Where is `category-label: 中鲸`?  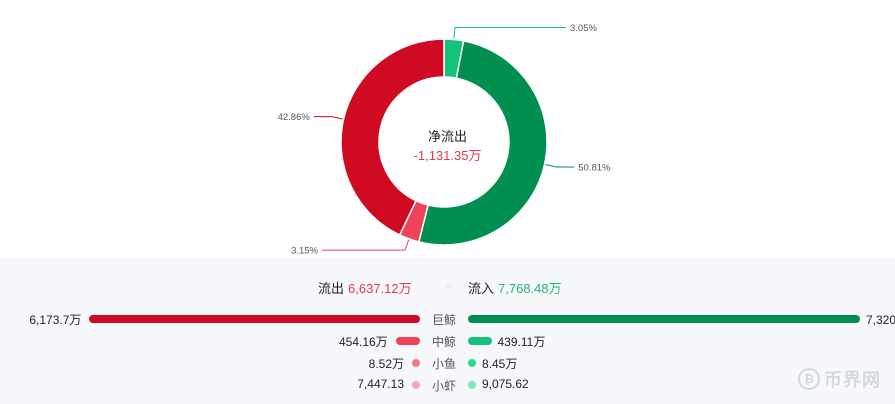 category-label: 中鲸 is located at coordinates (443, 342).